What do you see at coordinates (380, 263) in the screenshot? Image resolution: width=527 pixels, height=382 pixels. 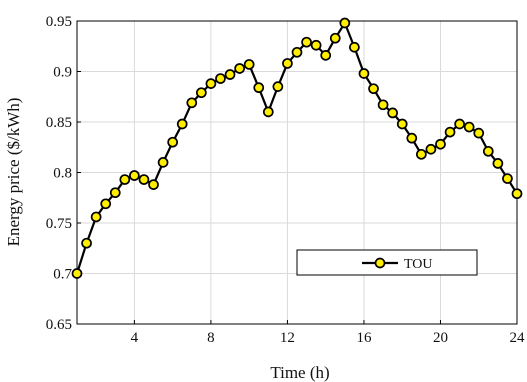 I see `legend-marker-tou` at bounding box center [380, 263].